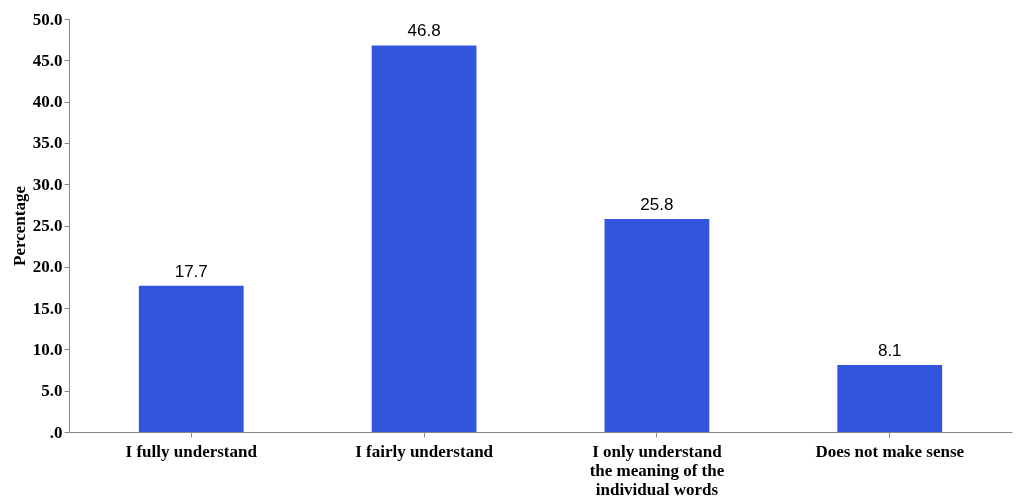  What do you see at coordinates (657, 204) in the screenshot?
I see `data-label: 25.8` at bounding box center [657, 204].